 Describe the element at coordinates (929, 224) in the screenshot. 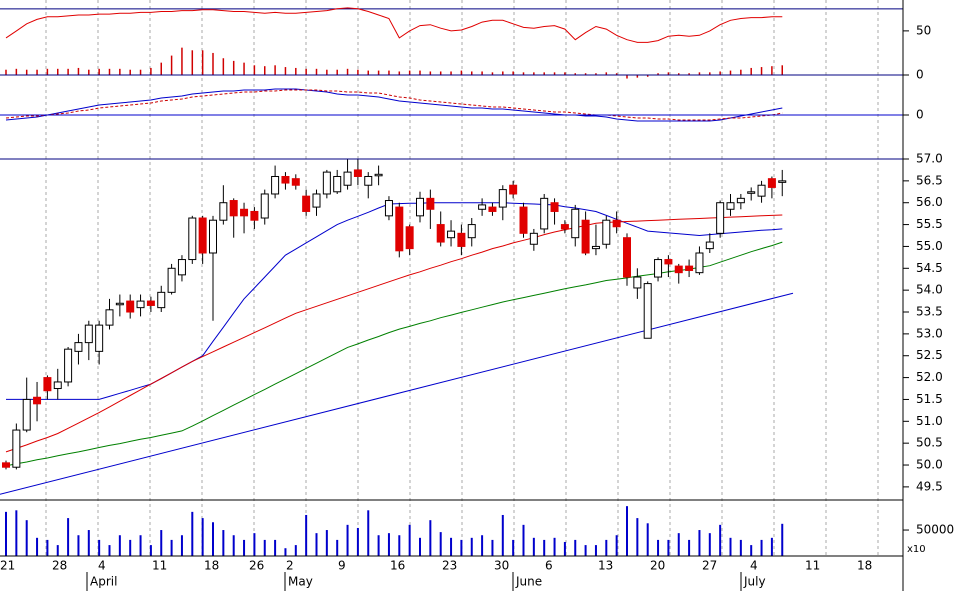

I see `y-tick-label: 55.5` at that location.